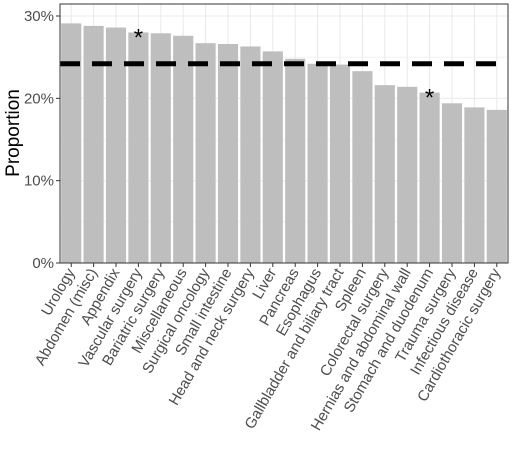 This screenshot has height=453, width=513. I want to click on y-tick-label: 0%, so click(43, 263).